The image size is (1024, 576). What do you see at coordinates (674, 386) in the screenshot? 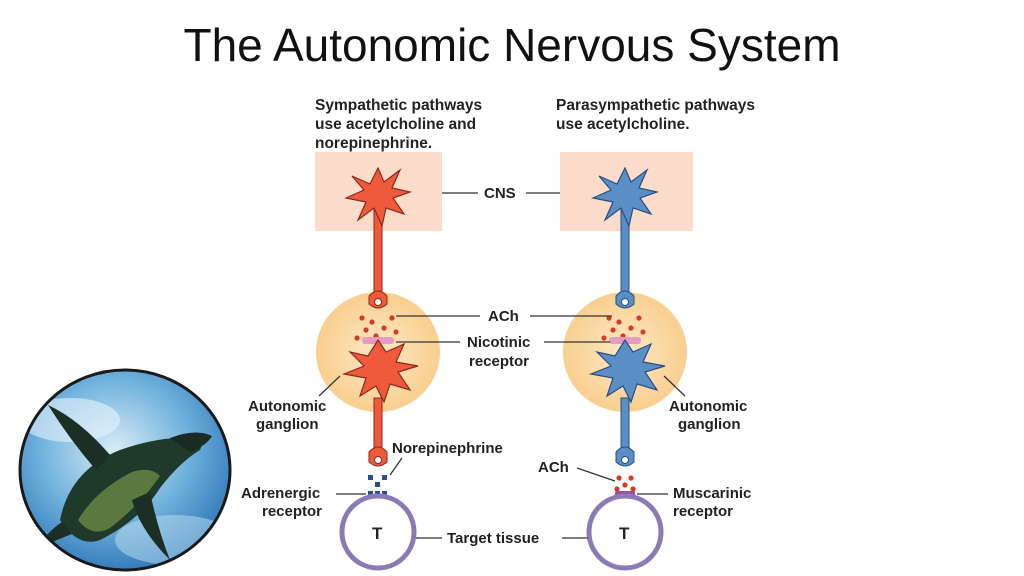
I see `ganglion-leader-right` at bounding box center [674, 386].